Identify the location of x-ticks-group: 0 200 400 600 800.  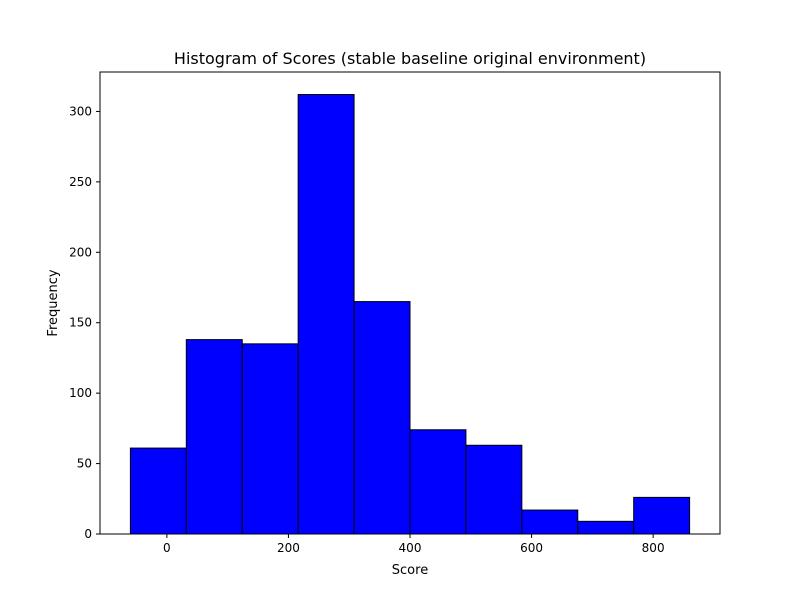
(414, 544).